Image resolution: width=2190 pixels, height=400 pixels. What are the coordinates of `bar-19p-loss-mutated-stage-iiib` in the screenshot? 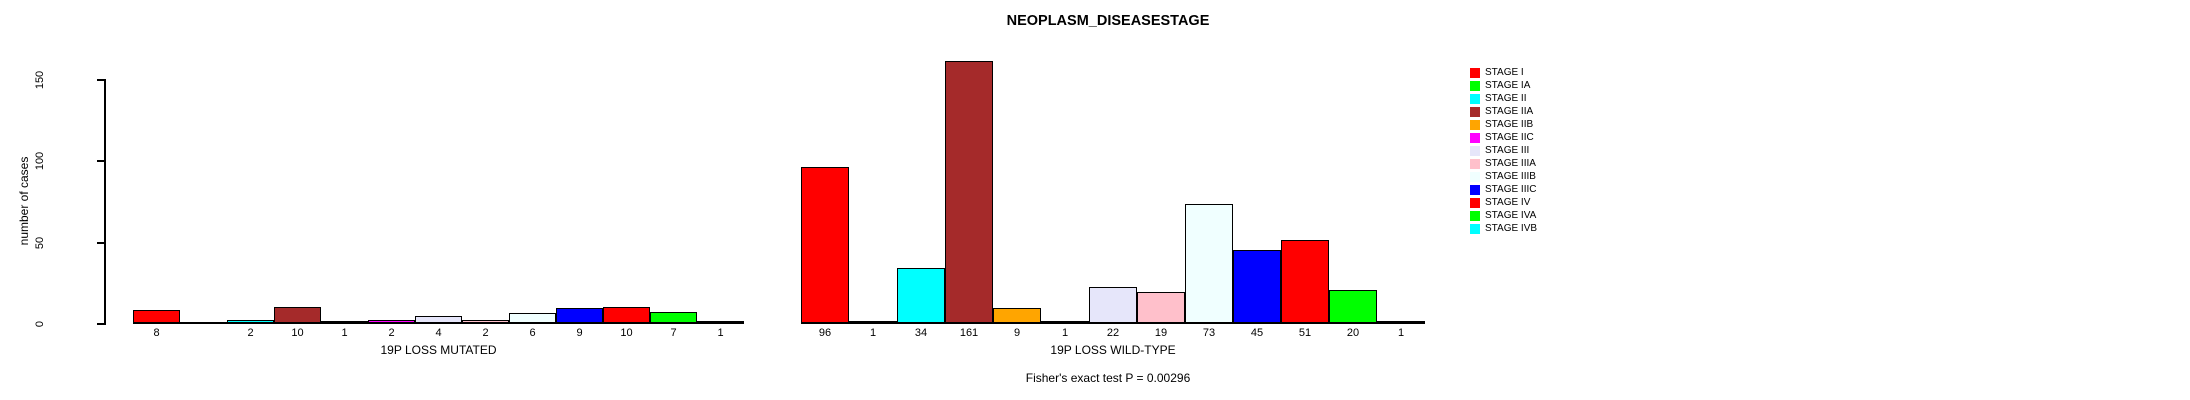 It's located at (532, 318).